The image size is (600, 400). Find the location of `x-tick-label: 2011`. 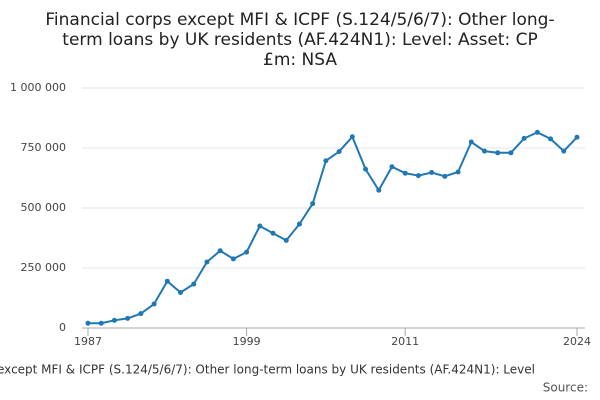

x-tick-label: 2011 is located at coordinates (405, 341).